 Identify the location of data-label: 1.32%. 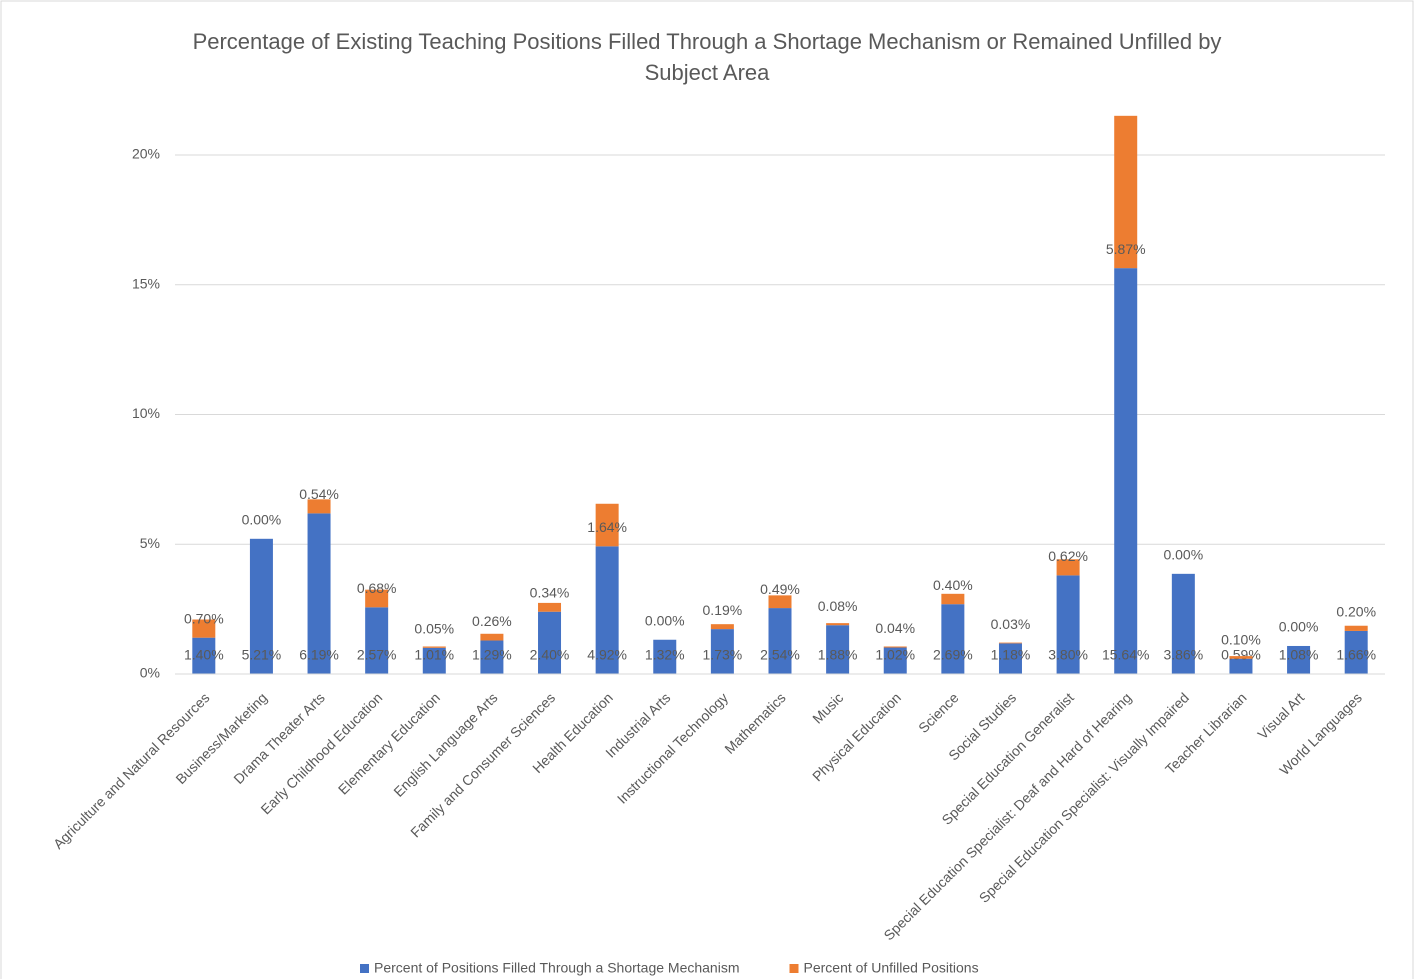
(665, 655).